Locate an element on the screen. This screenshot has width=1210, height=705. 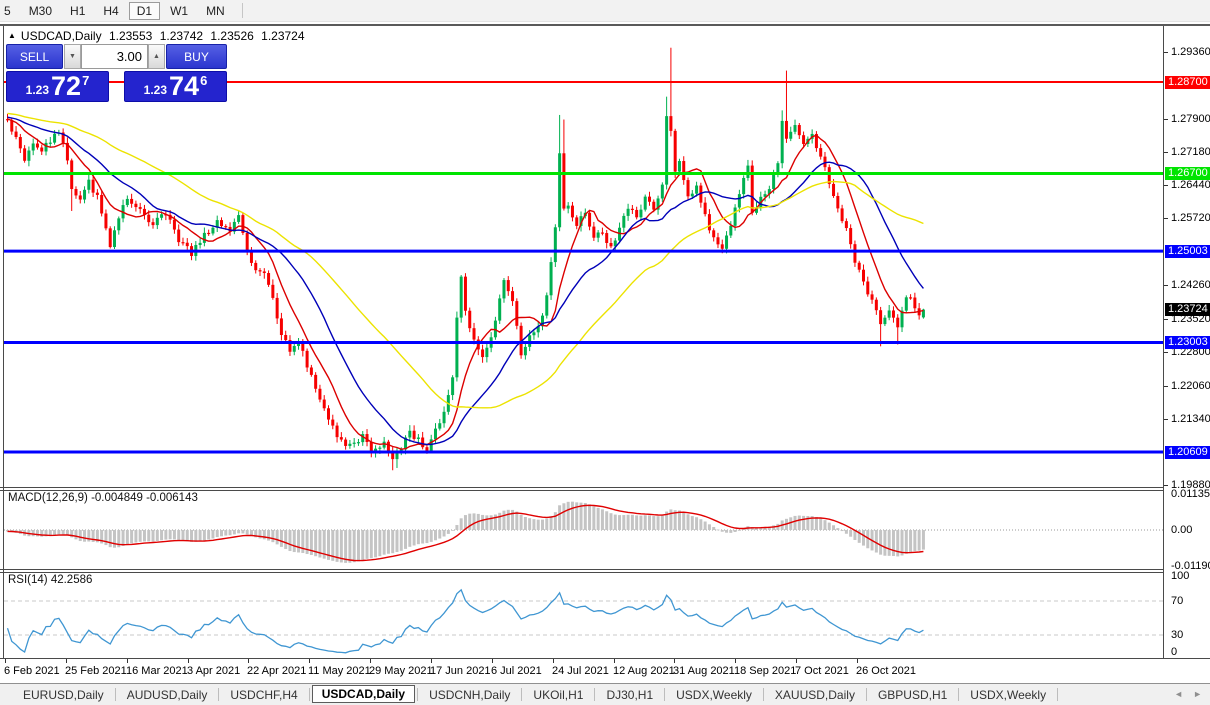
price-tick-label: 1.21340 is located at coordinates (1190, 419).